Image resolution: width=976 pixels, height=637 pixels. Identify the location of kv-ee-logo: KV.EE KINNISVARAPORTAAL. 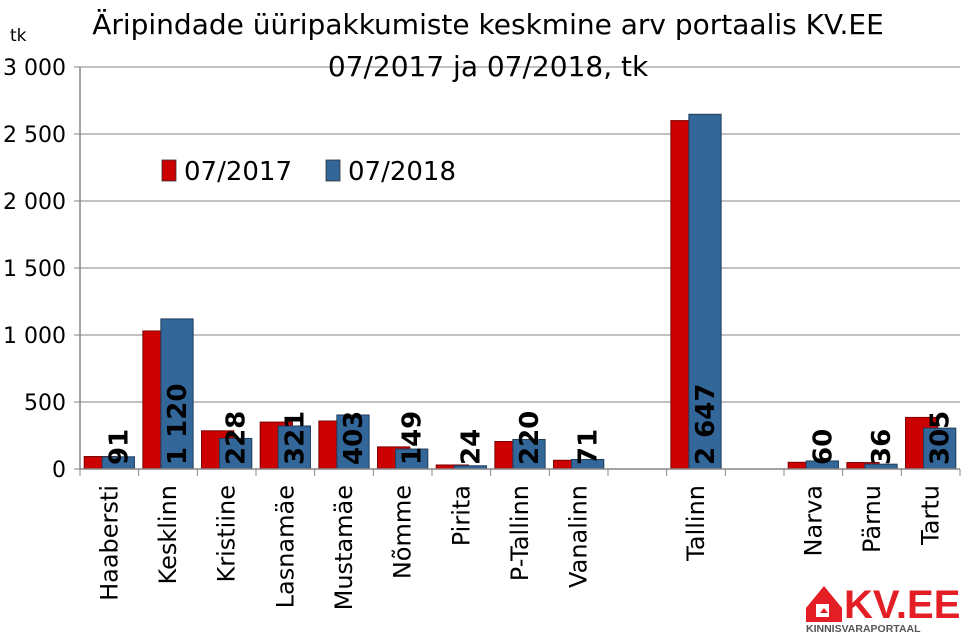
(883, 608).